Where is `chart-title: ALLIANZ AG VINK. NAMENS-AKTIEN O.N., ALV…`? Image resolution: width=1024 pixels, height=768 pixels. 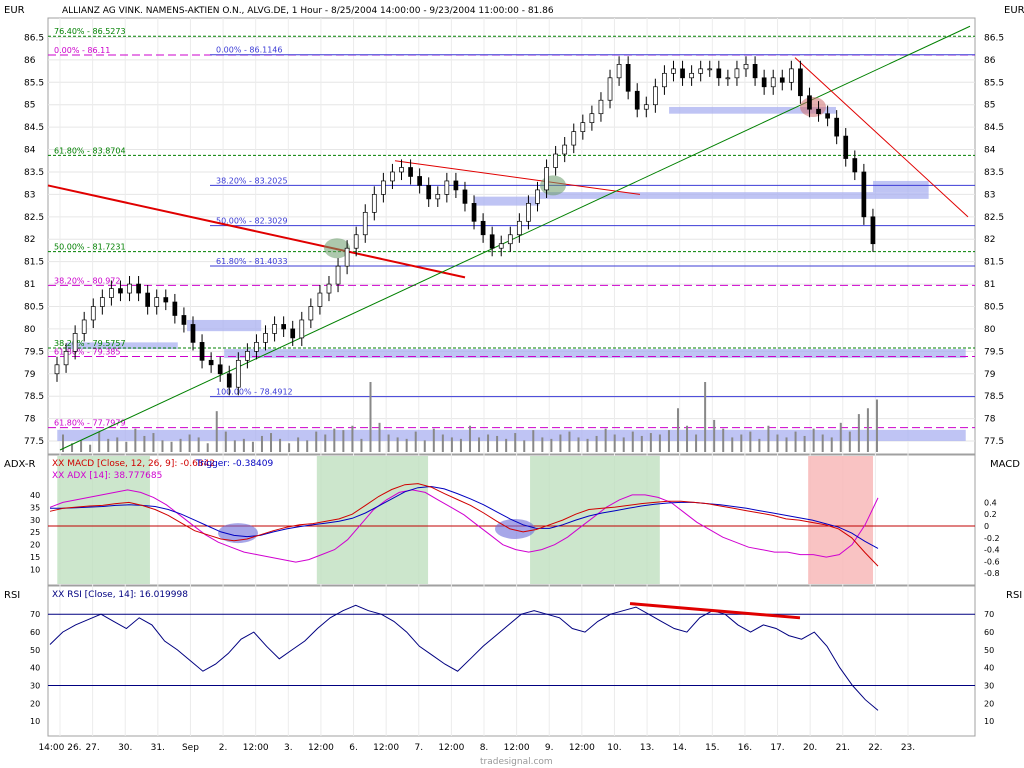 chart-title: ALLIANZ AG VINK. NAMENS-AKTIEN O.N., ALV… is located at coordinates (308, 11).